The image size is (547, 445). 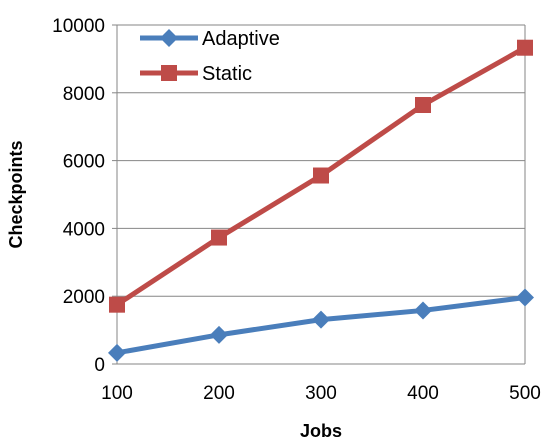 What do you see at coordinates (84, 297) in the screenshot?
I see `y-tick-label: 2000` at bounding box center [84, 297].